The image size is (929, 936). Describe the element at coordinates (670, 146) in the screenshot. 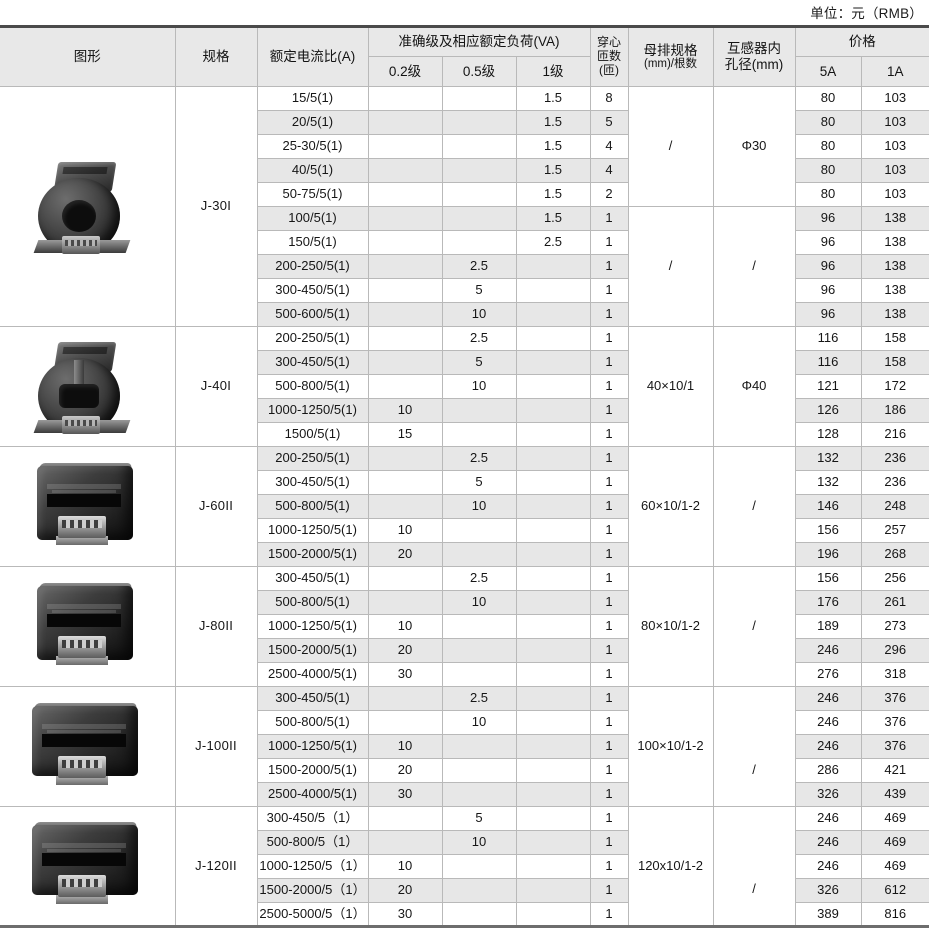

I see `busbar-cell: /` at that location.